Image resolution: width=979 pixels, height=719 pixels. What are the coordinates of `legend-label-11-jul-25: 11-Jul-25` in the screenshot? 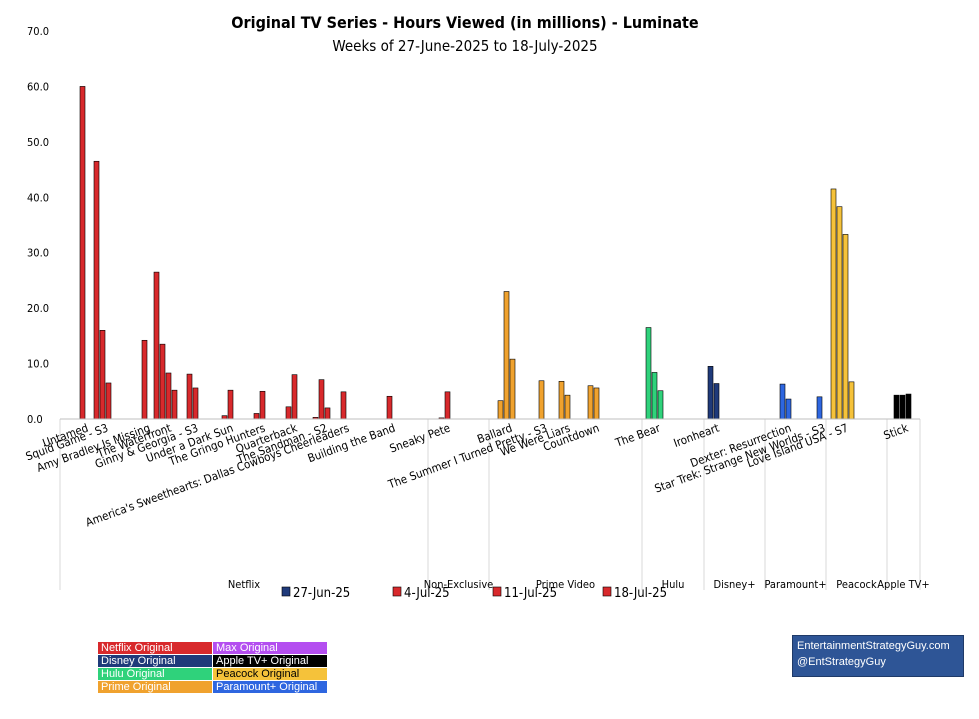 It's located at (530, 593).